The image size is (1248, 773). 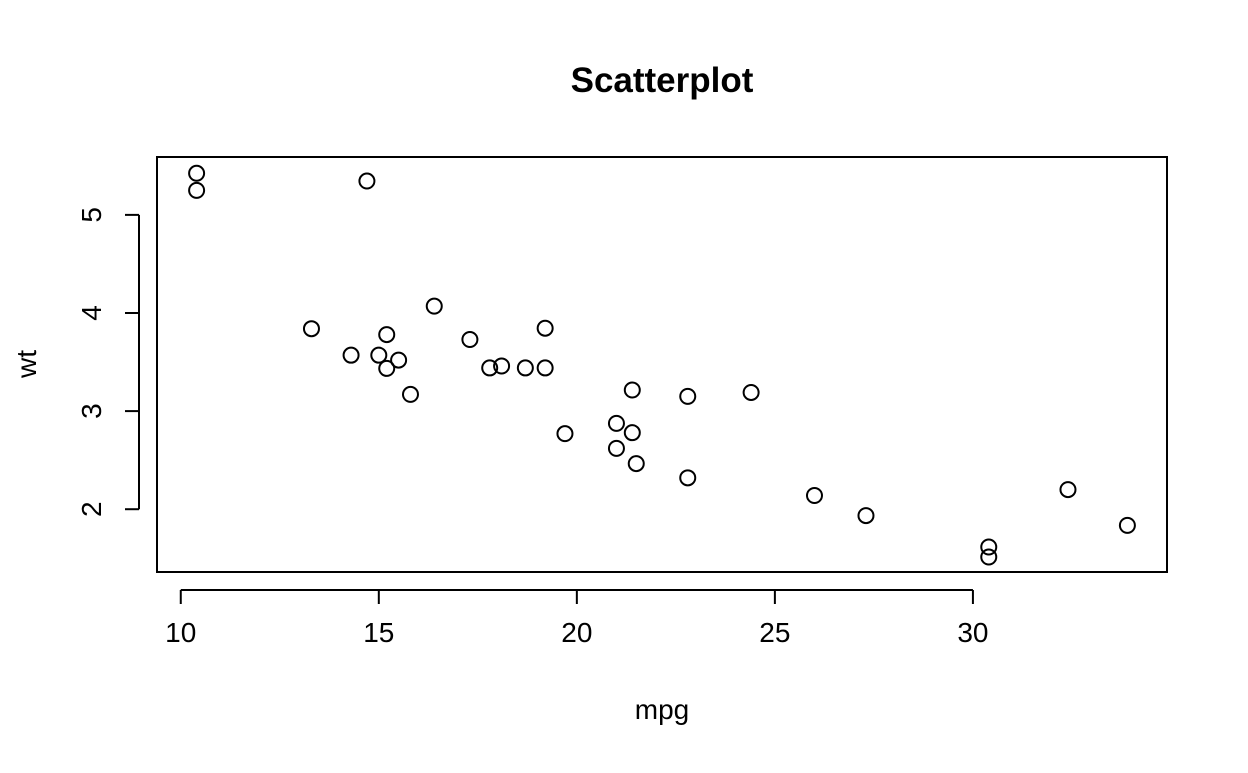 What do you see at coordinates (662, 80) in the screenshot?
I see `chart-title: Scatterplot` at bounding box center [662, 80].